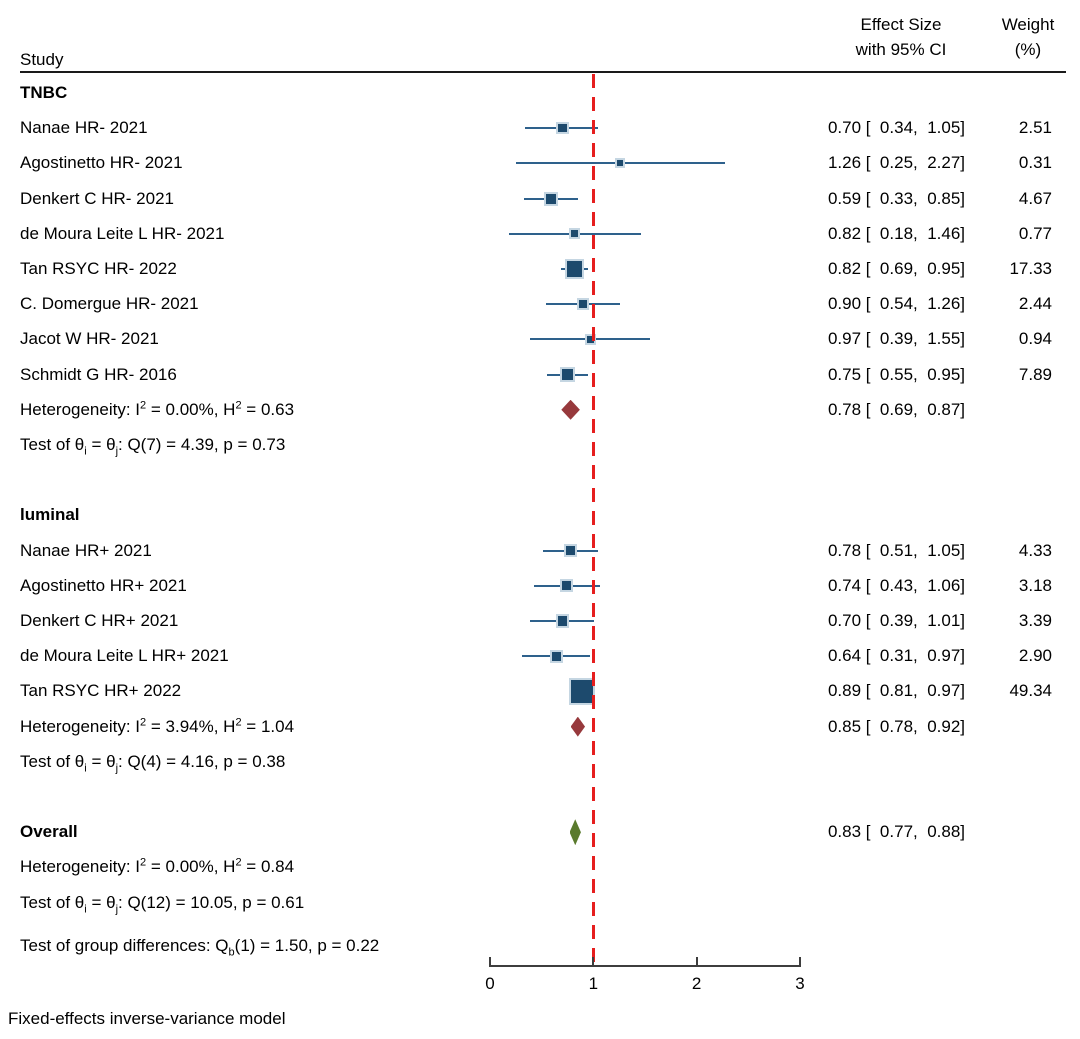  I want to click on effect-size-value: 0.82 [ 0.69, 0.95], so click(896, 268).